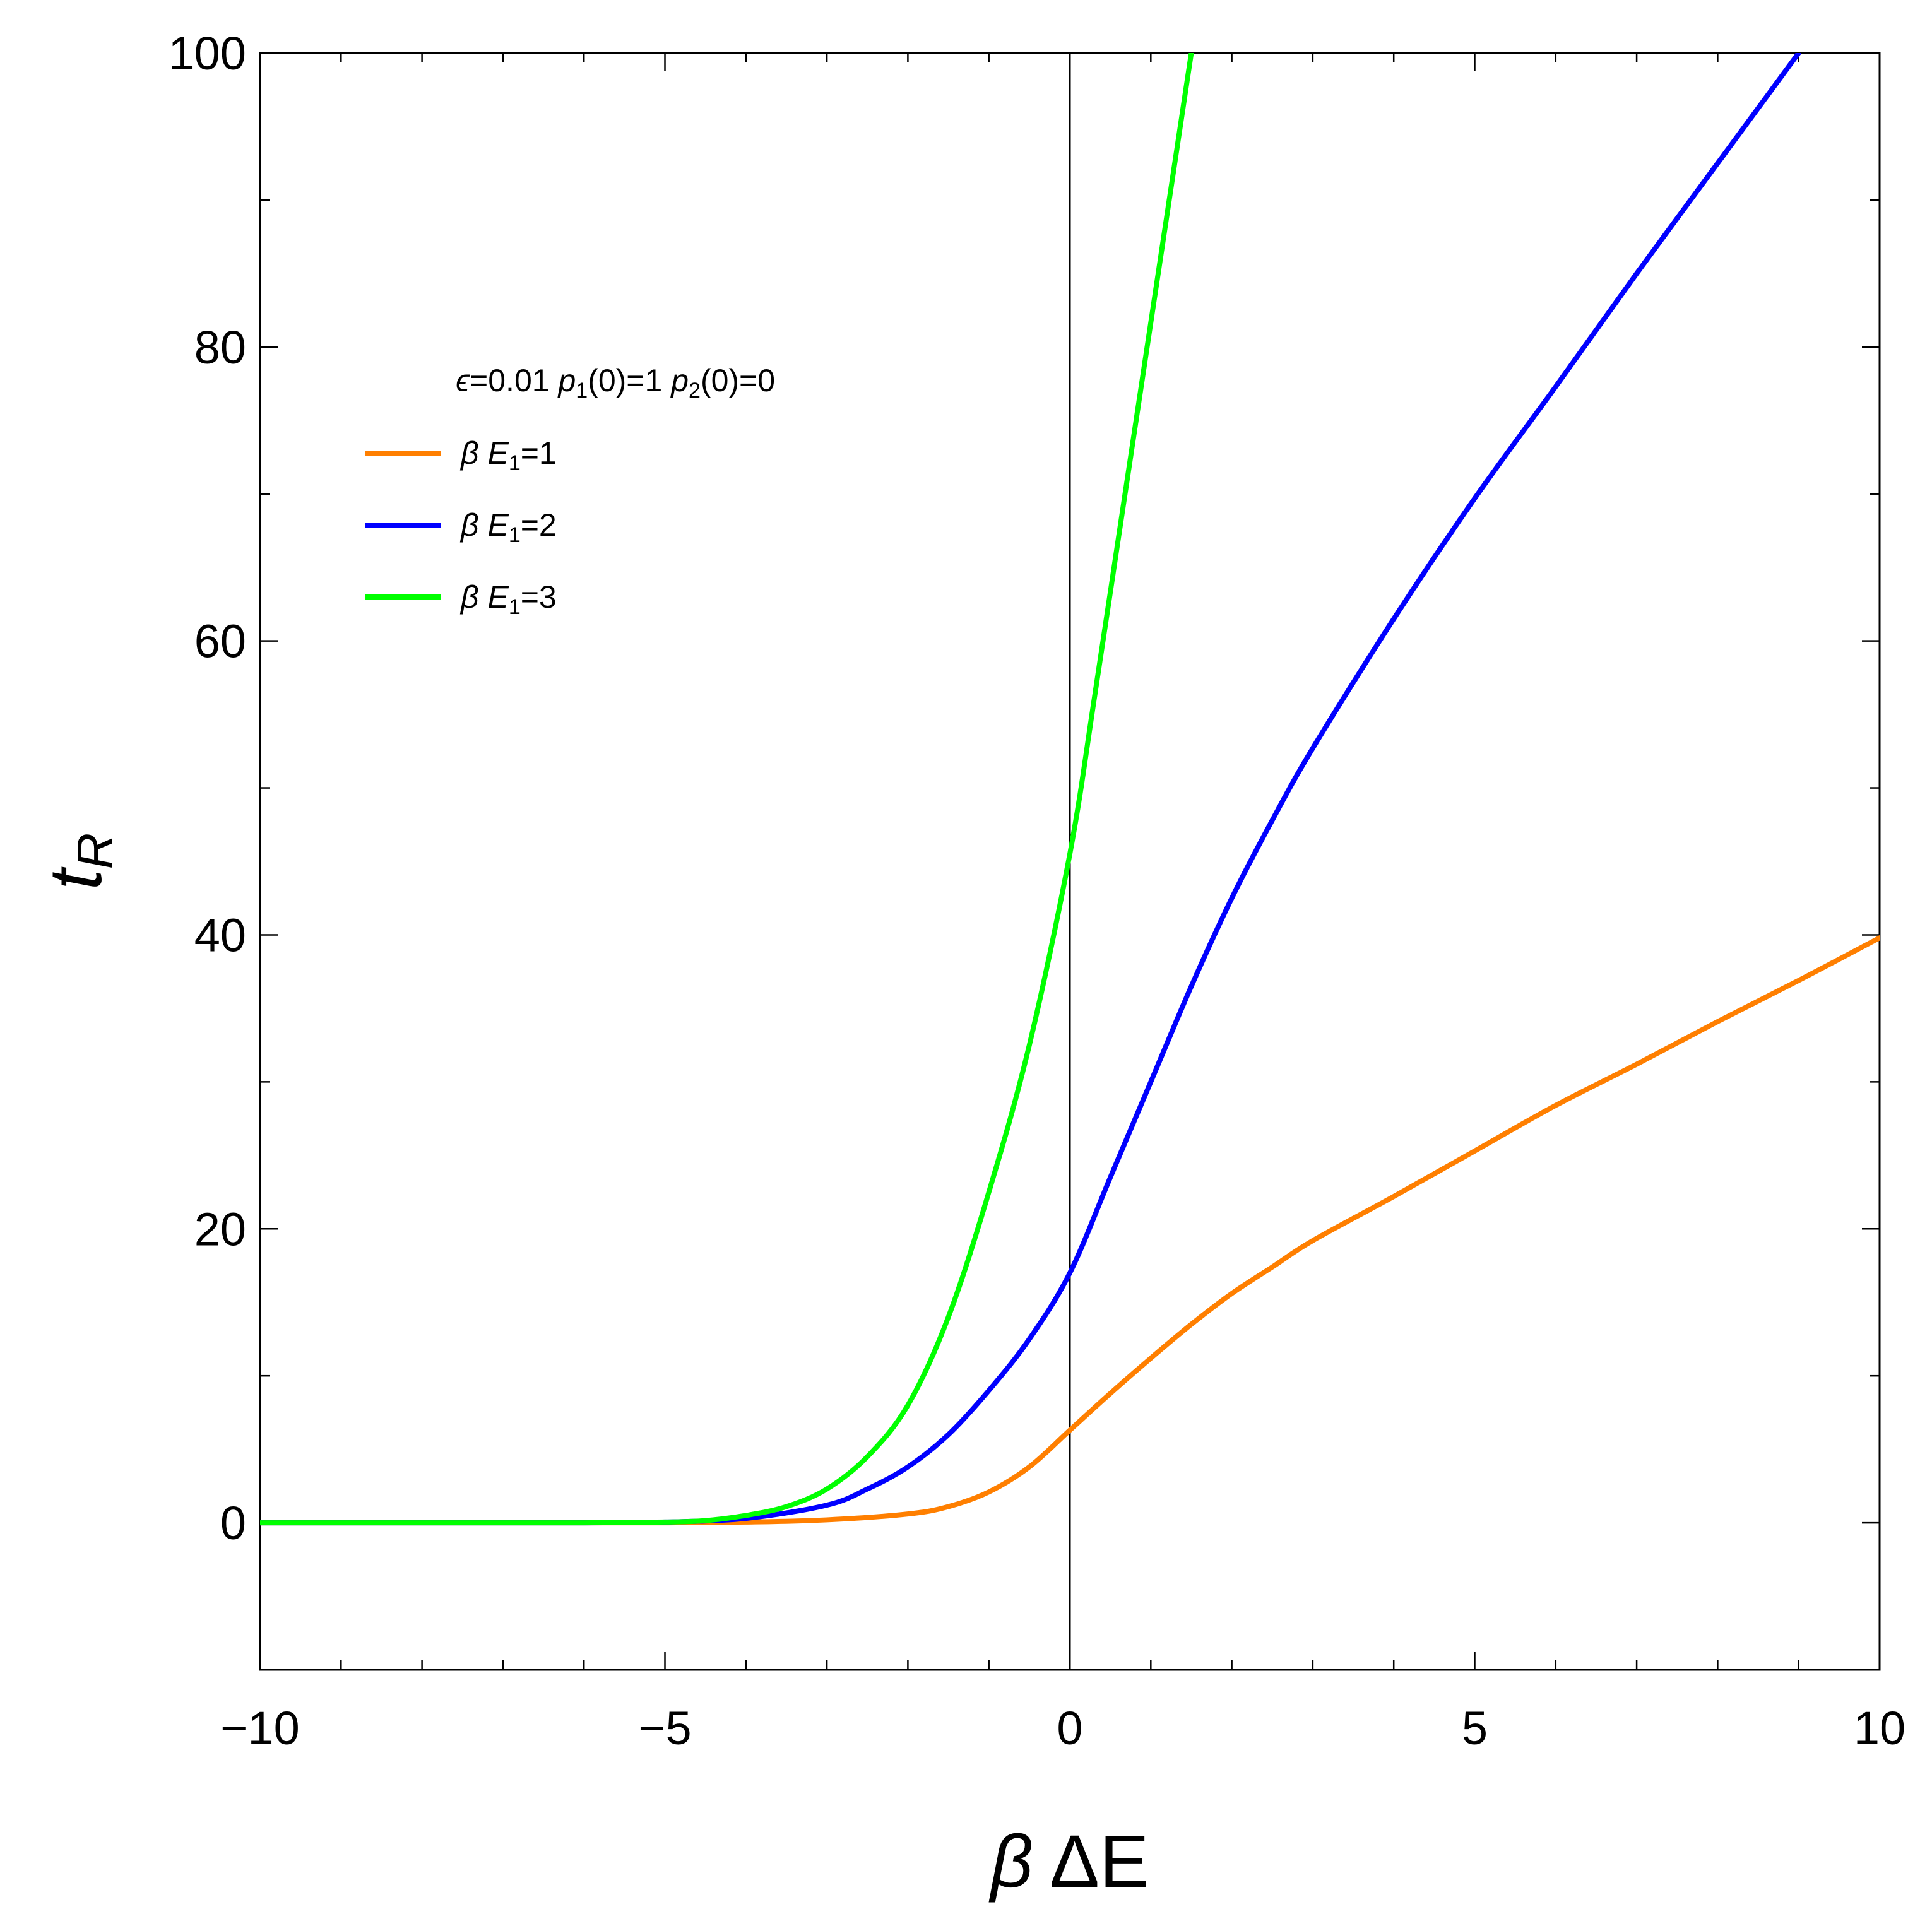 Image resolution: width=1932 pixels, height=1914 pixels. Describe the element at coordinates (233, 1523) in the screenshot. I see `y-tick-label: 0` at that location.